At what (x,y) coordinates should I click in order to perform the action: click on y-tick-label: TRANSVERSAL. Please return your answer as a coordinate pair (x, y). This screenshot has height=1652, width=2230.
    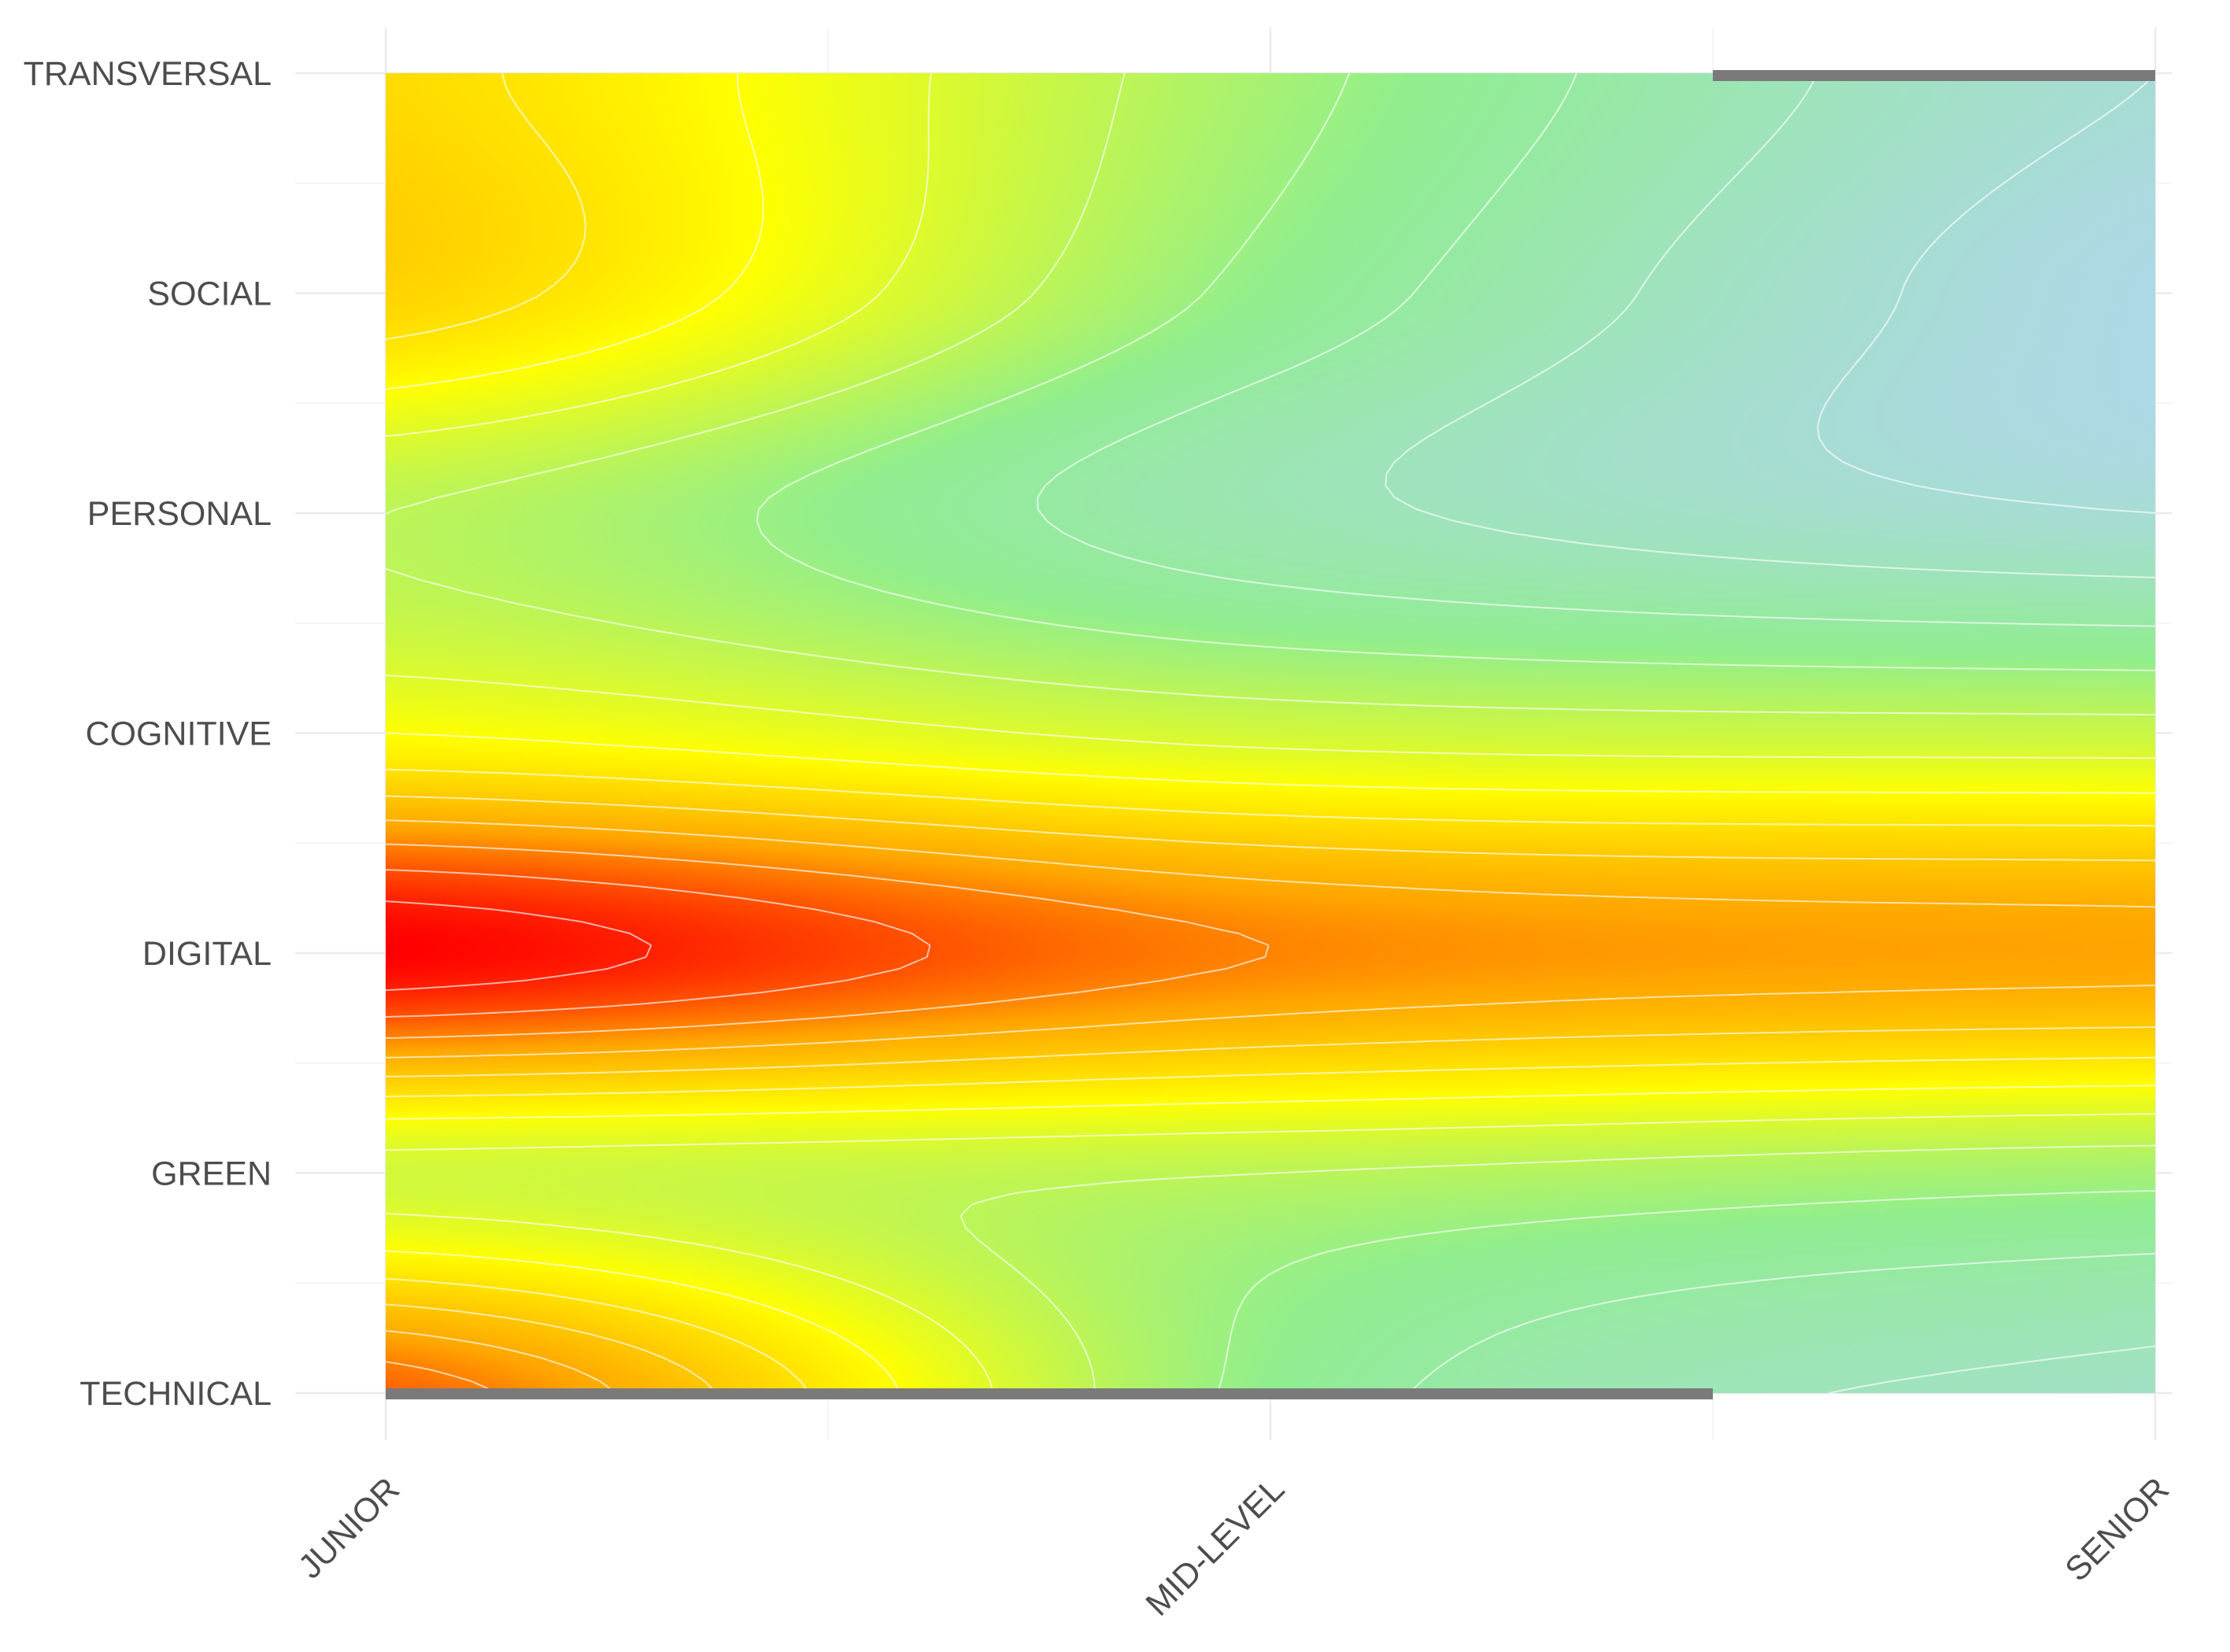
    Looking at the image, I should click on (148, 74).